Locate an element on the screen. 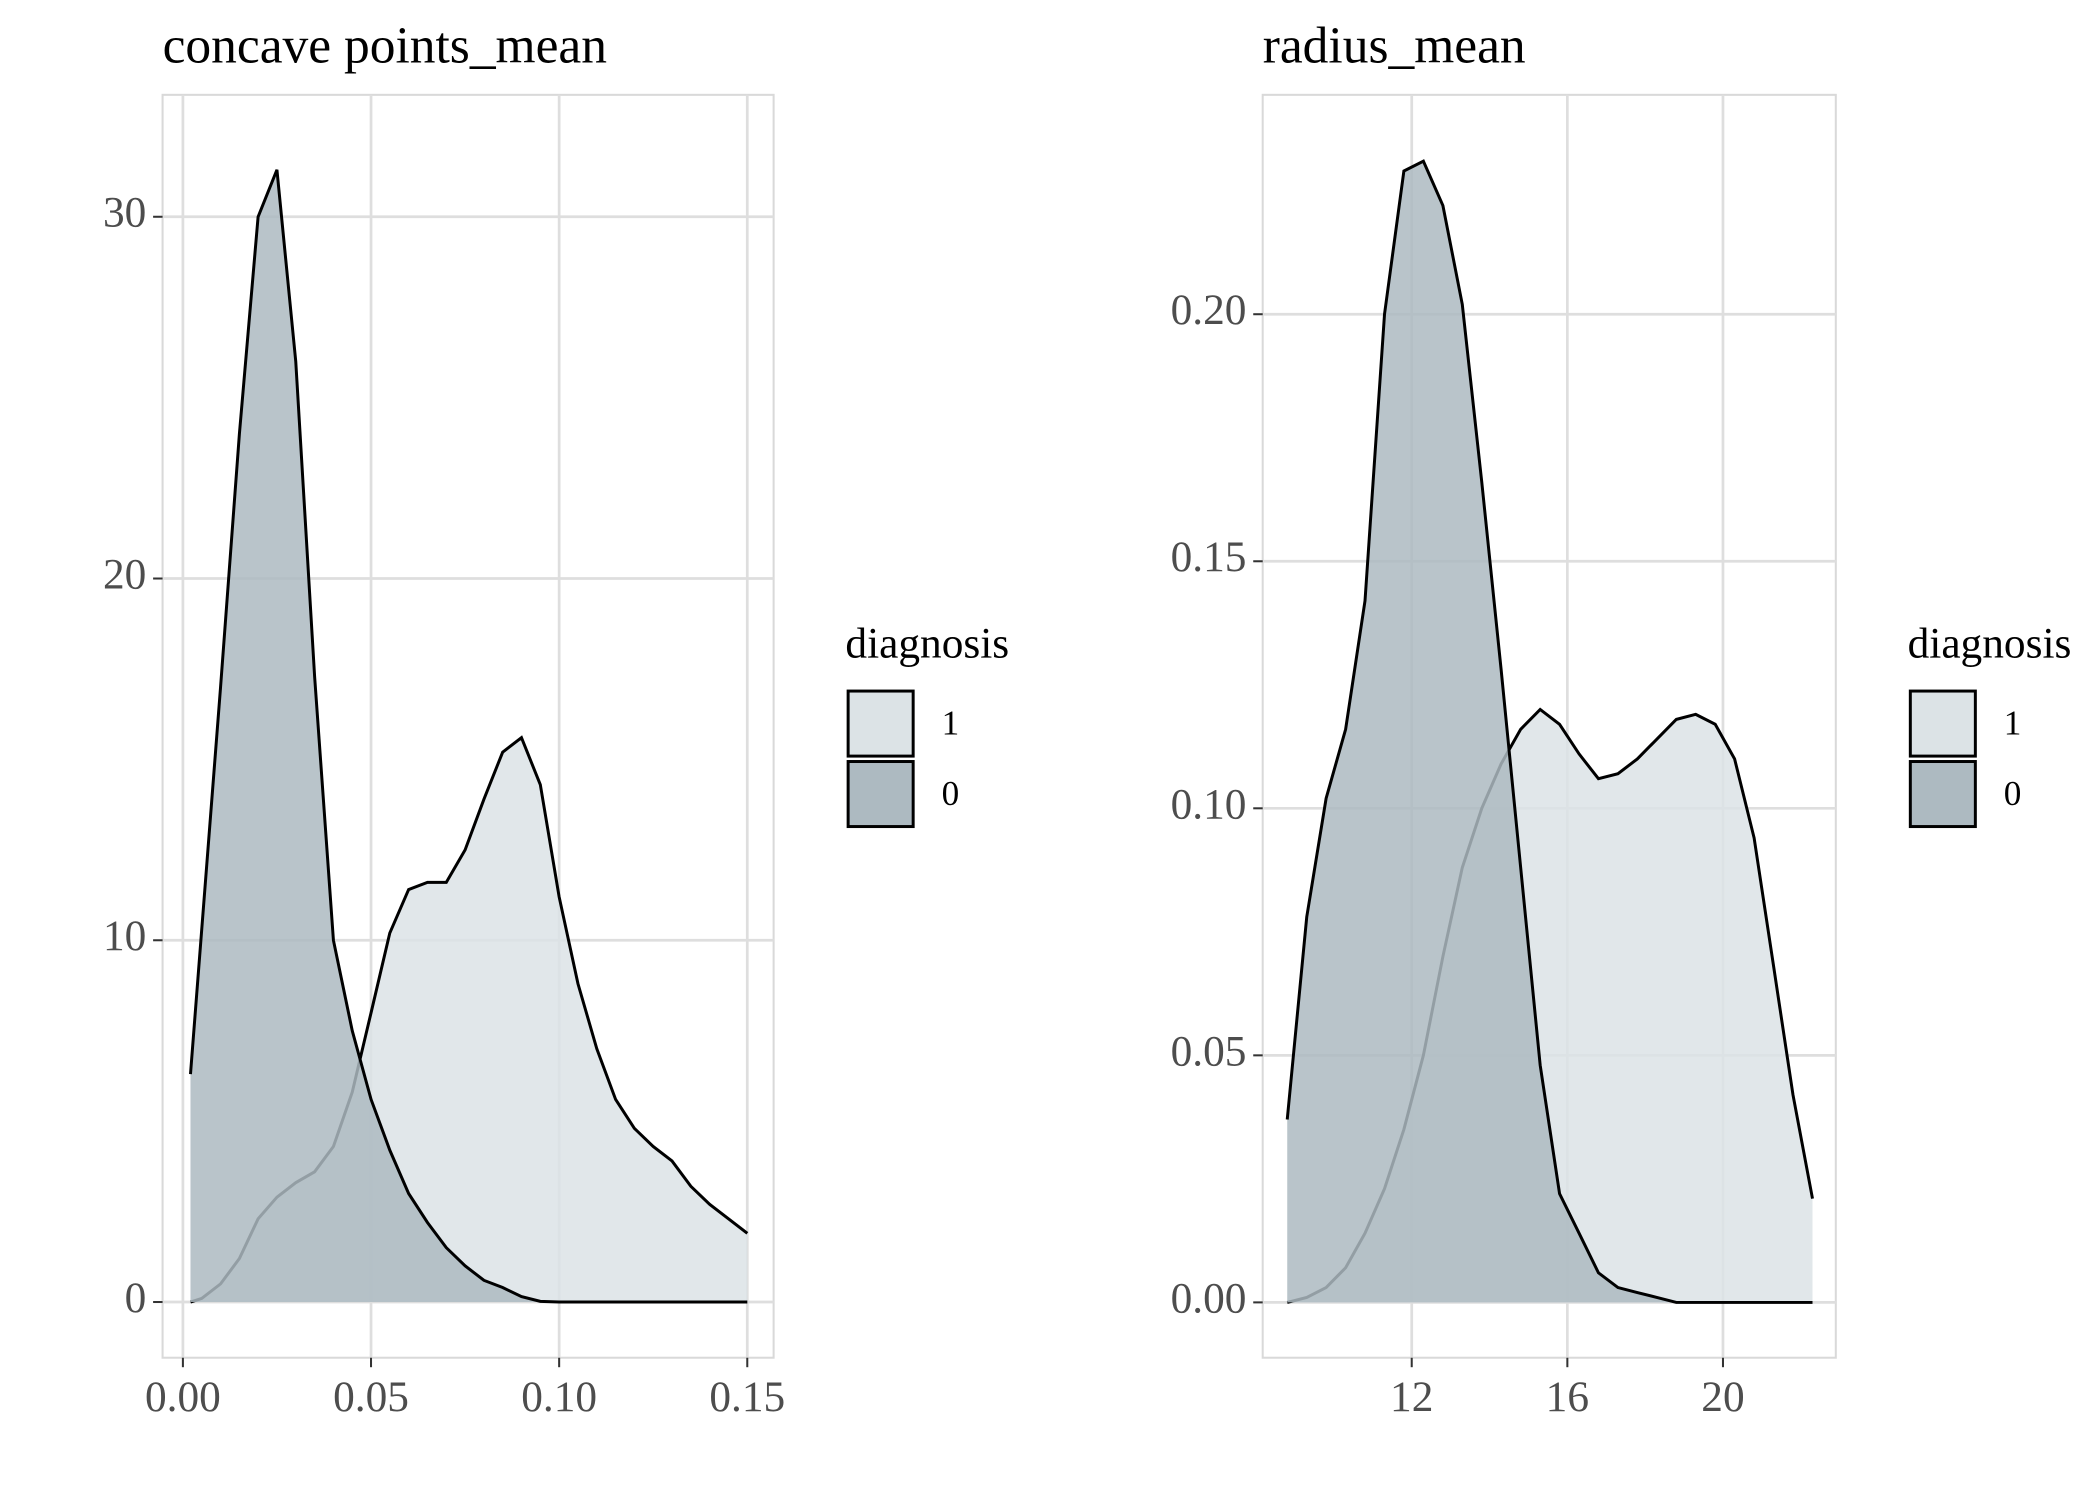 This screenshot has height=1500, width=2100. y-tick-label: 0.15 is located at coordinates (1209, 557).